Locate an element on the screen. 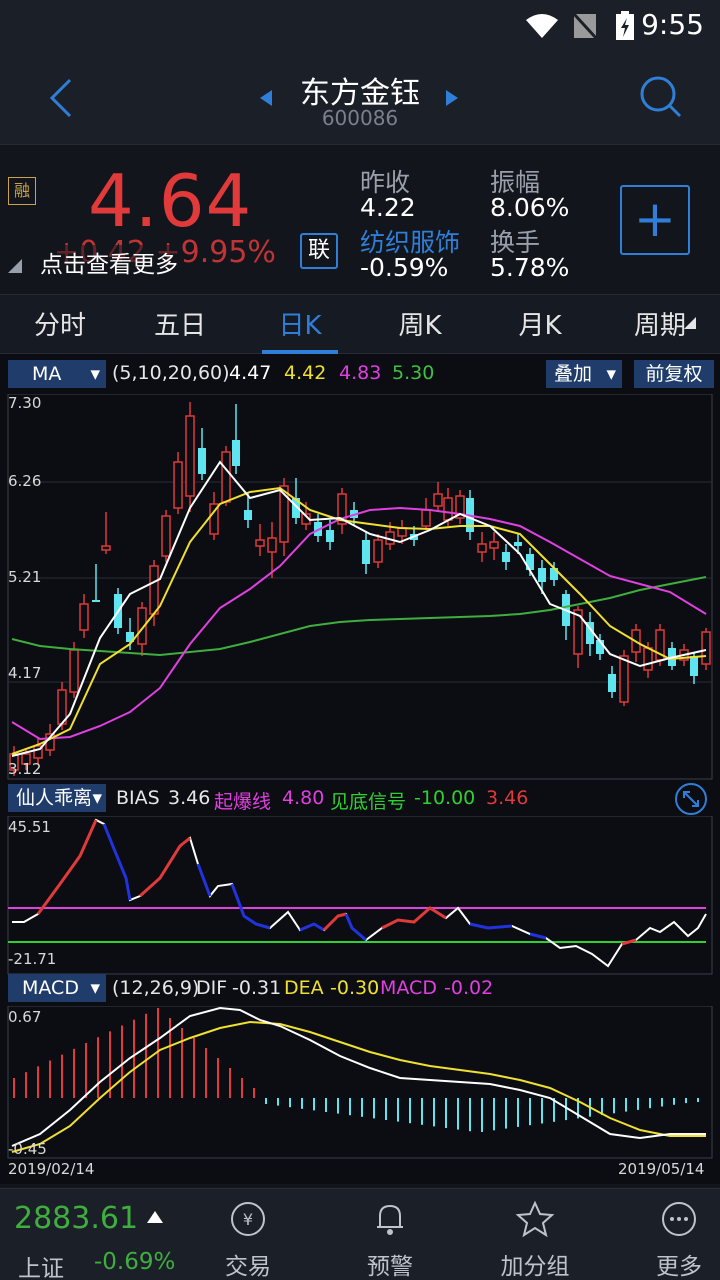 The width and height of the screenshot is (720, 1280). macd-label: MACD is located at coordinates (408, 988).